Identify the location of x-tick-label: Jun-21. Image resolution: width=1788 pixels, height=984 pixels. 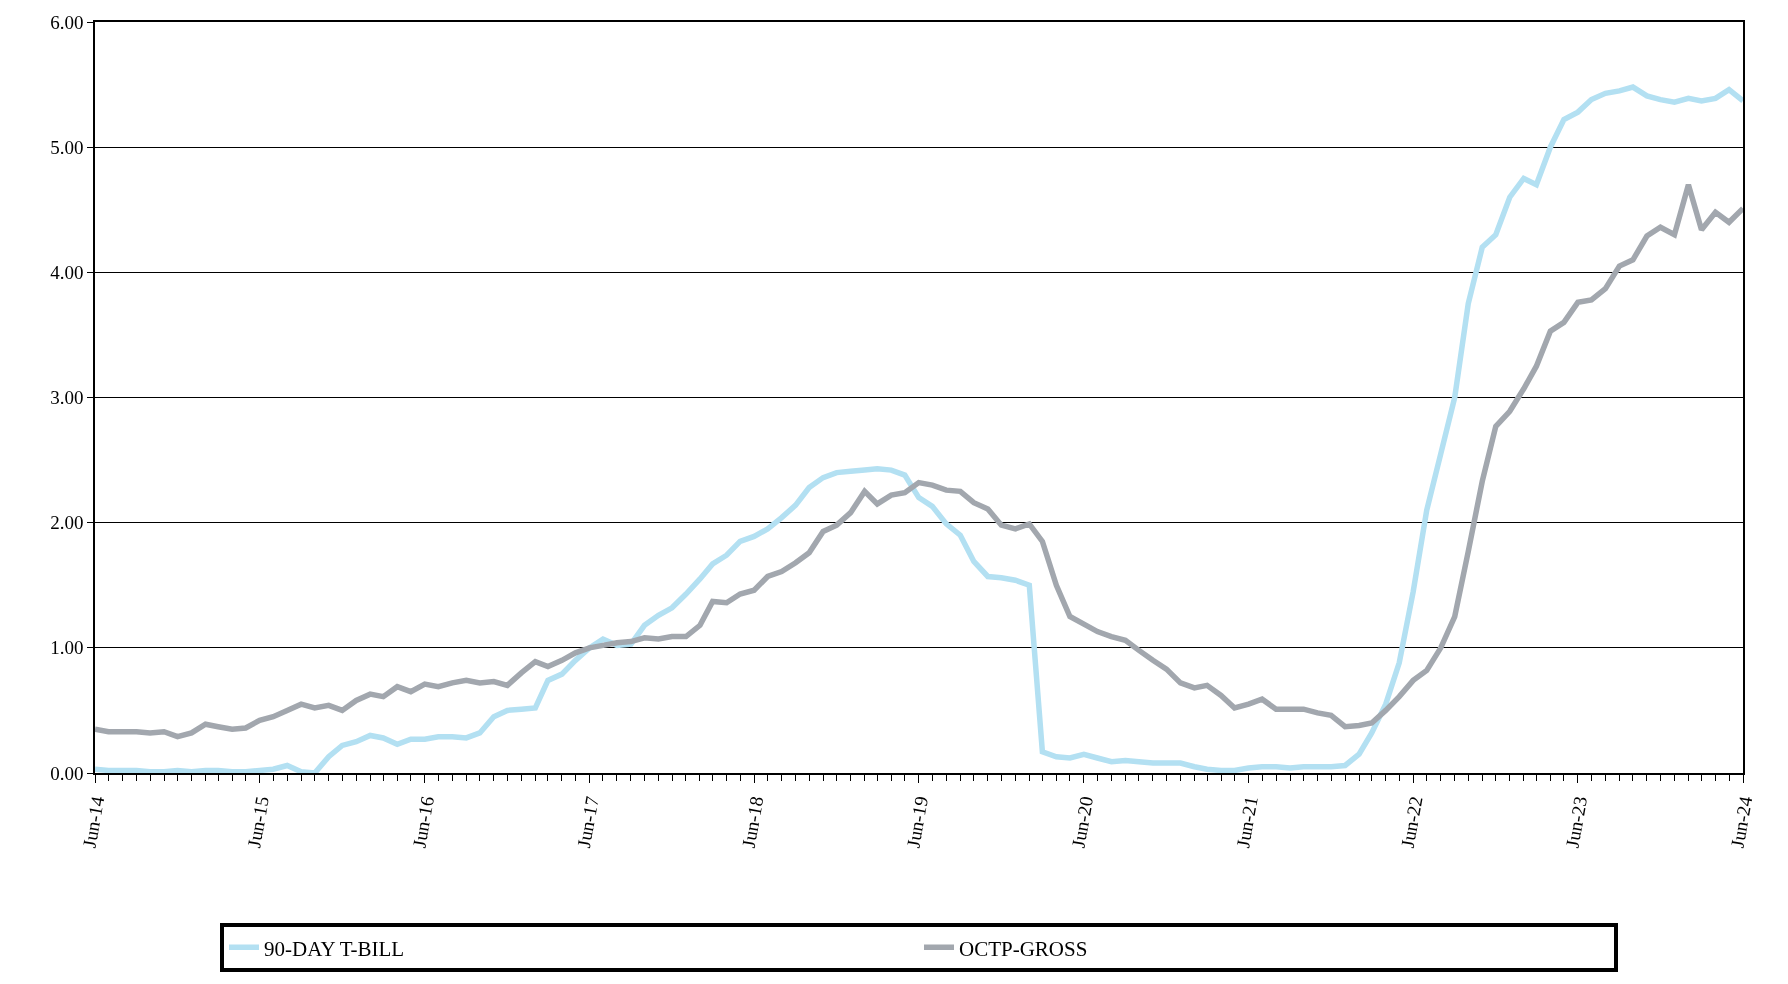
(1247, 822).